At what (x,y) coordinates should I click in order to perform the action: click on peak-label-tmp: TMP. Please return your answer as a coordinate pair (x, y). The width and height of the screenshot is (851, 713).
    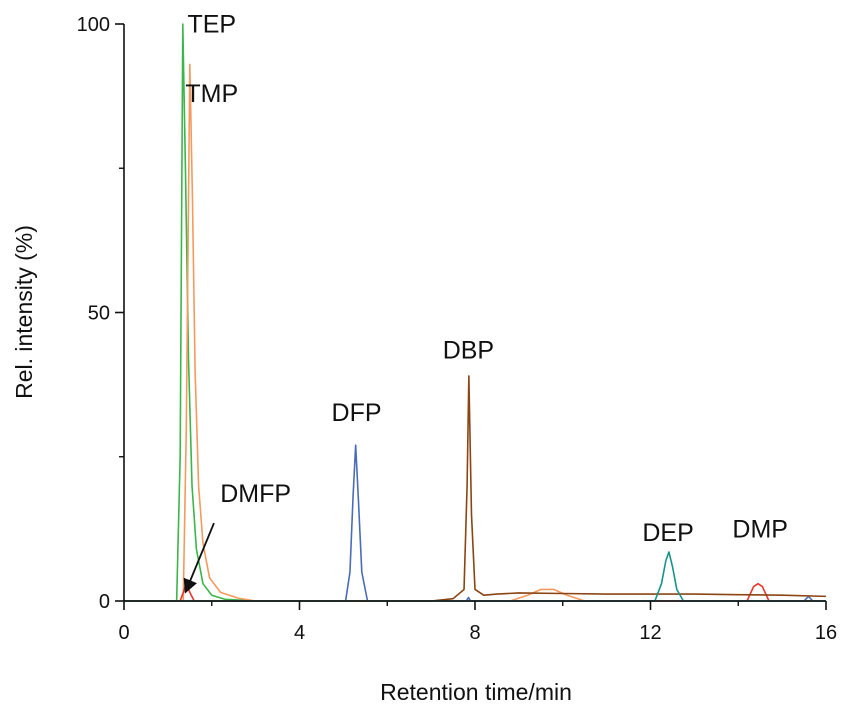
    Looking at the image, I should click on (211, 94).